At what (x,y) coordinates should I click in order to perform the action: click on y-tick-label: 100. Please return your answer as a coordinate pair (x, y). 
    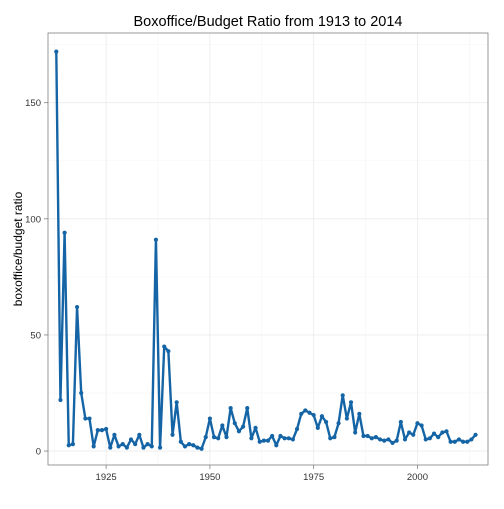
    Looking at the image, I should click on (33, 219).